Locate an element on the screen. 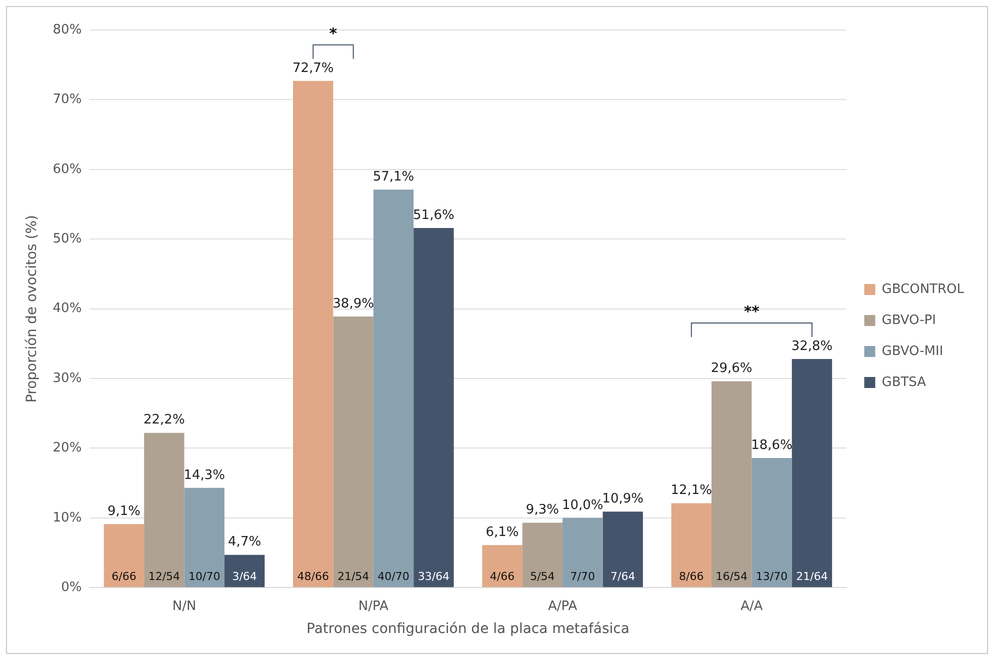 The width and height of the screenshot is (994, 662). legend-label: GBVO-PI is located at coordinates (909, 320).